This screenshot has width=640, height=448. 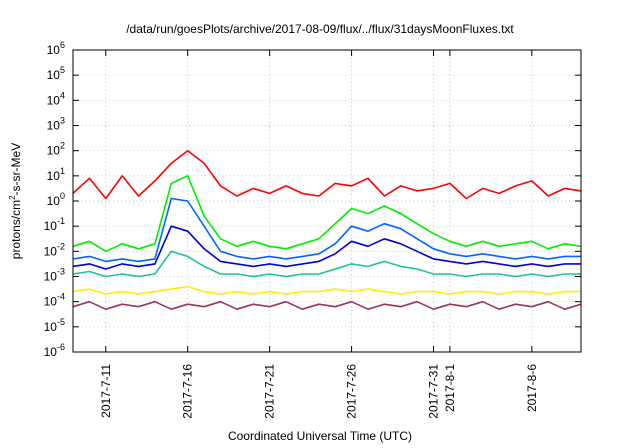 I want to click on x-tick-label: 2017-7-16, so click(x=188, y=391).